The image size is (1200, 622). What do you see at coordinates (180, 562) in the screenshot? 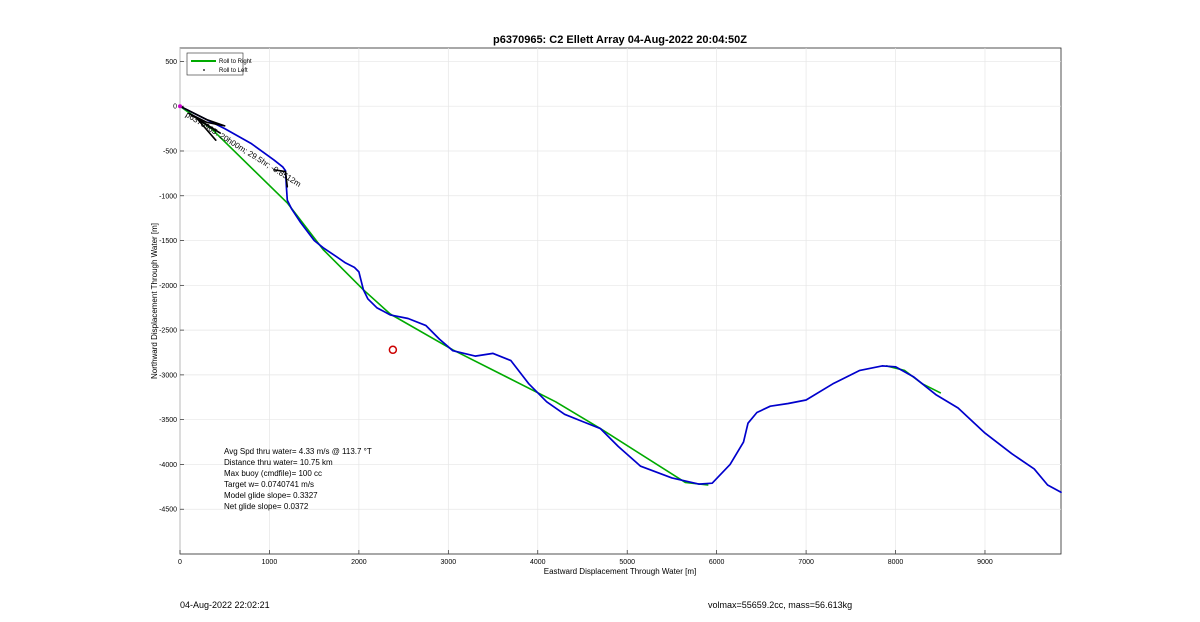
I see `x-tick-label: 0` at bounding box center [180, 562].